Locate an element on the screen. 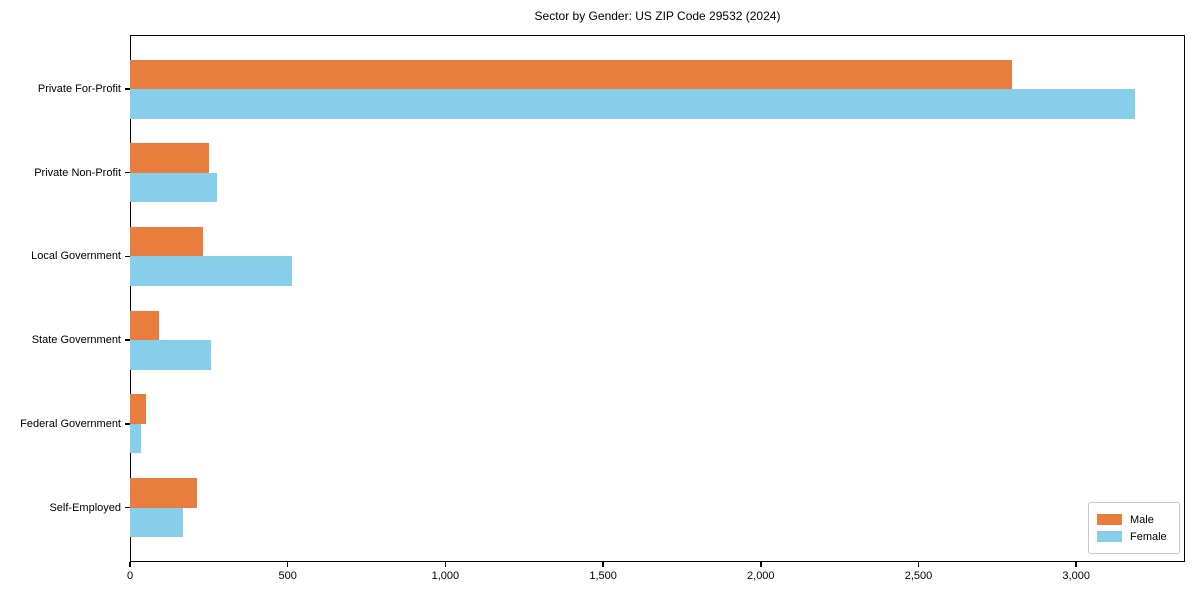 The width and height of the screenshot is (1200, 600). bar-male-state-government is located at coordinates (144, 325).